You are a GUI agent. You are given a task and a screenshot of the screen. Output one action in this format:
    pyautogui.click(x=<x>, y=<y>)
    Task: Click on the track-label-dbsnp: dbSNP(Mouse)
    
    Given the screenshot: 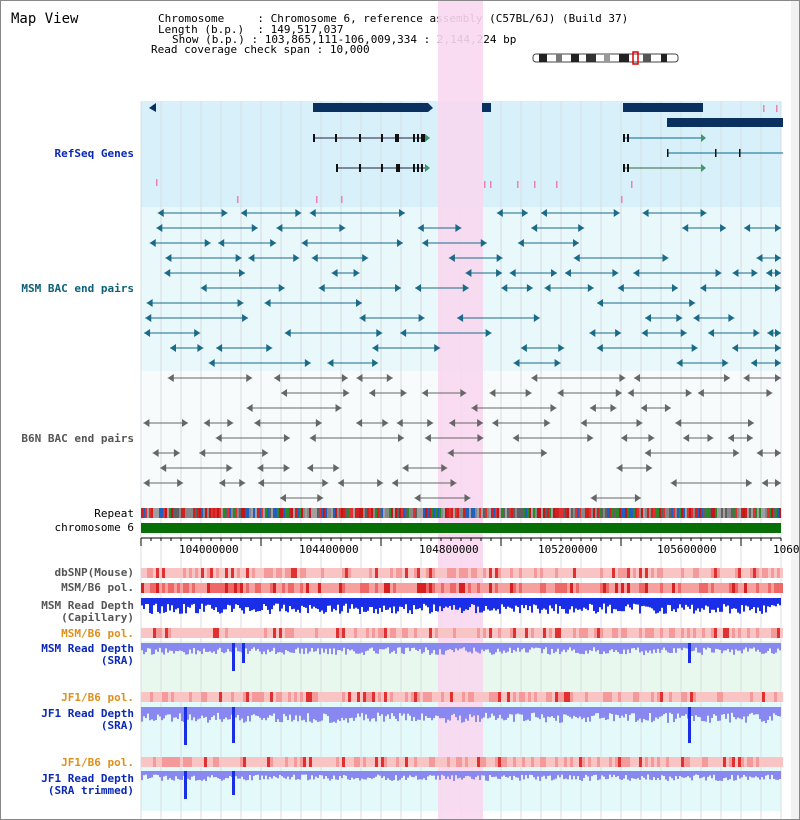 What is the action you would take?
    pyautogui.click(x=94, y=572)
    